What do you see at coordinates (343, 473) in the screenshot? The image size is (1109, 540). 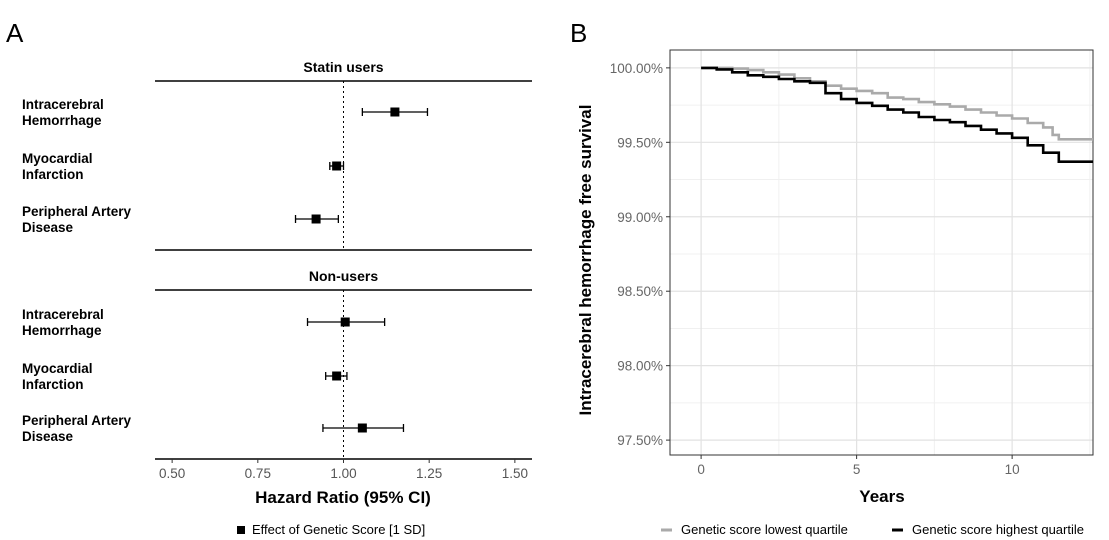 I see `x-tick-label-a: 1.00` at bounding box center [343, 473].